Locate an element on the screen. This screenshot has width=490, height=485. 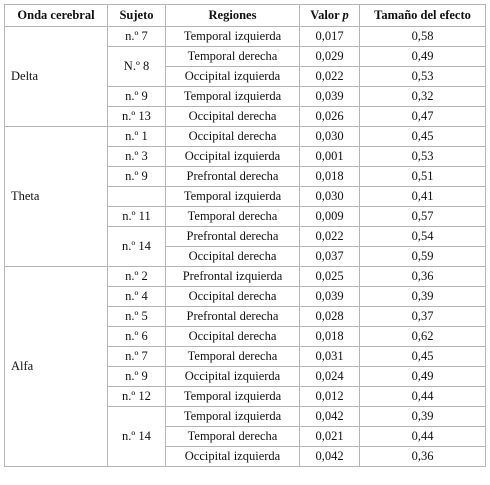
row: n.º 11 Temporal derecha 0,009 0,57 is located at coordinates (245, 216).